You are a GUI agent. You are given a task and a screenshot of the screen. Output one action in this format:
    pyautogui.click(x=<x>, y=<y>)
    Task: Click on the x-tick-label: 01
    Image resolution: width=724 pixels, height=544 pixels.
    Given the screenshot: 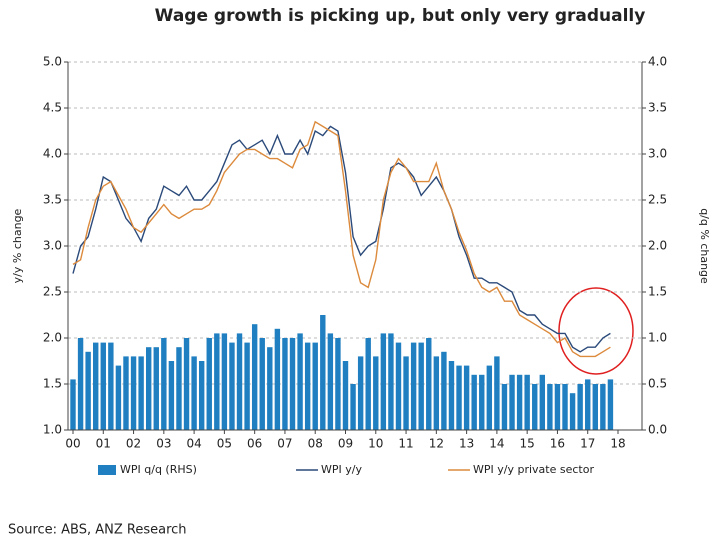 What is the action you would take?
    pyautogui.click(x=103, y=444)
    